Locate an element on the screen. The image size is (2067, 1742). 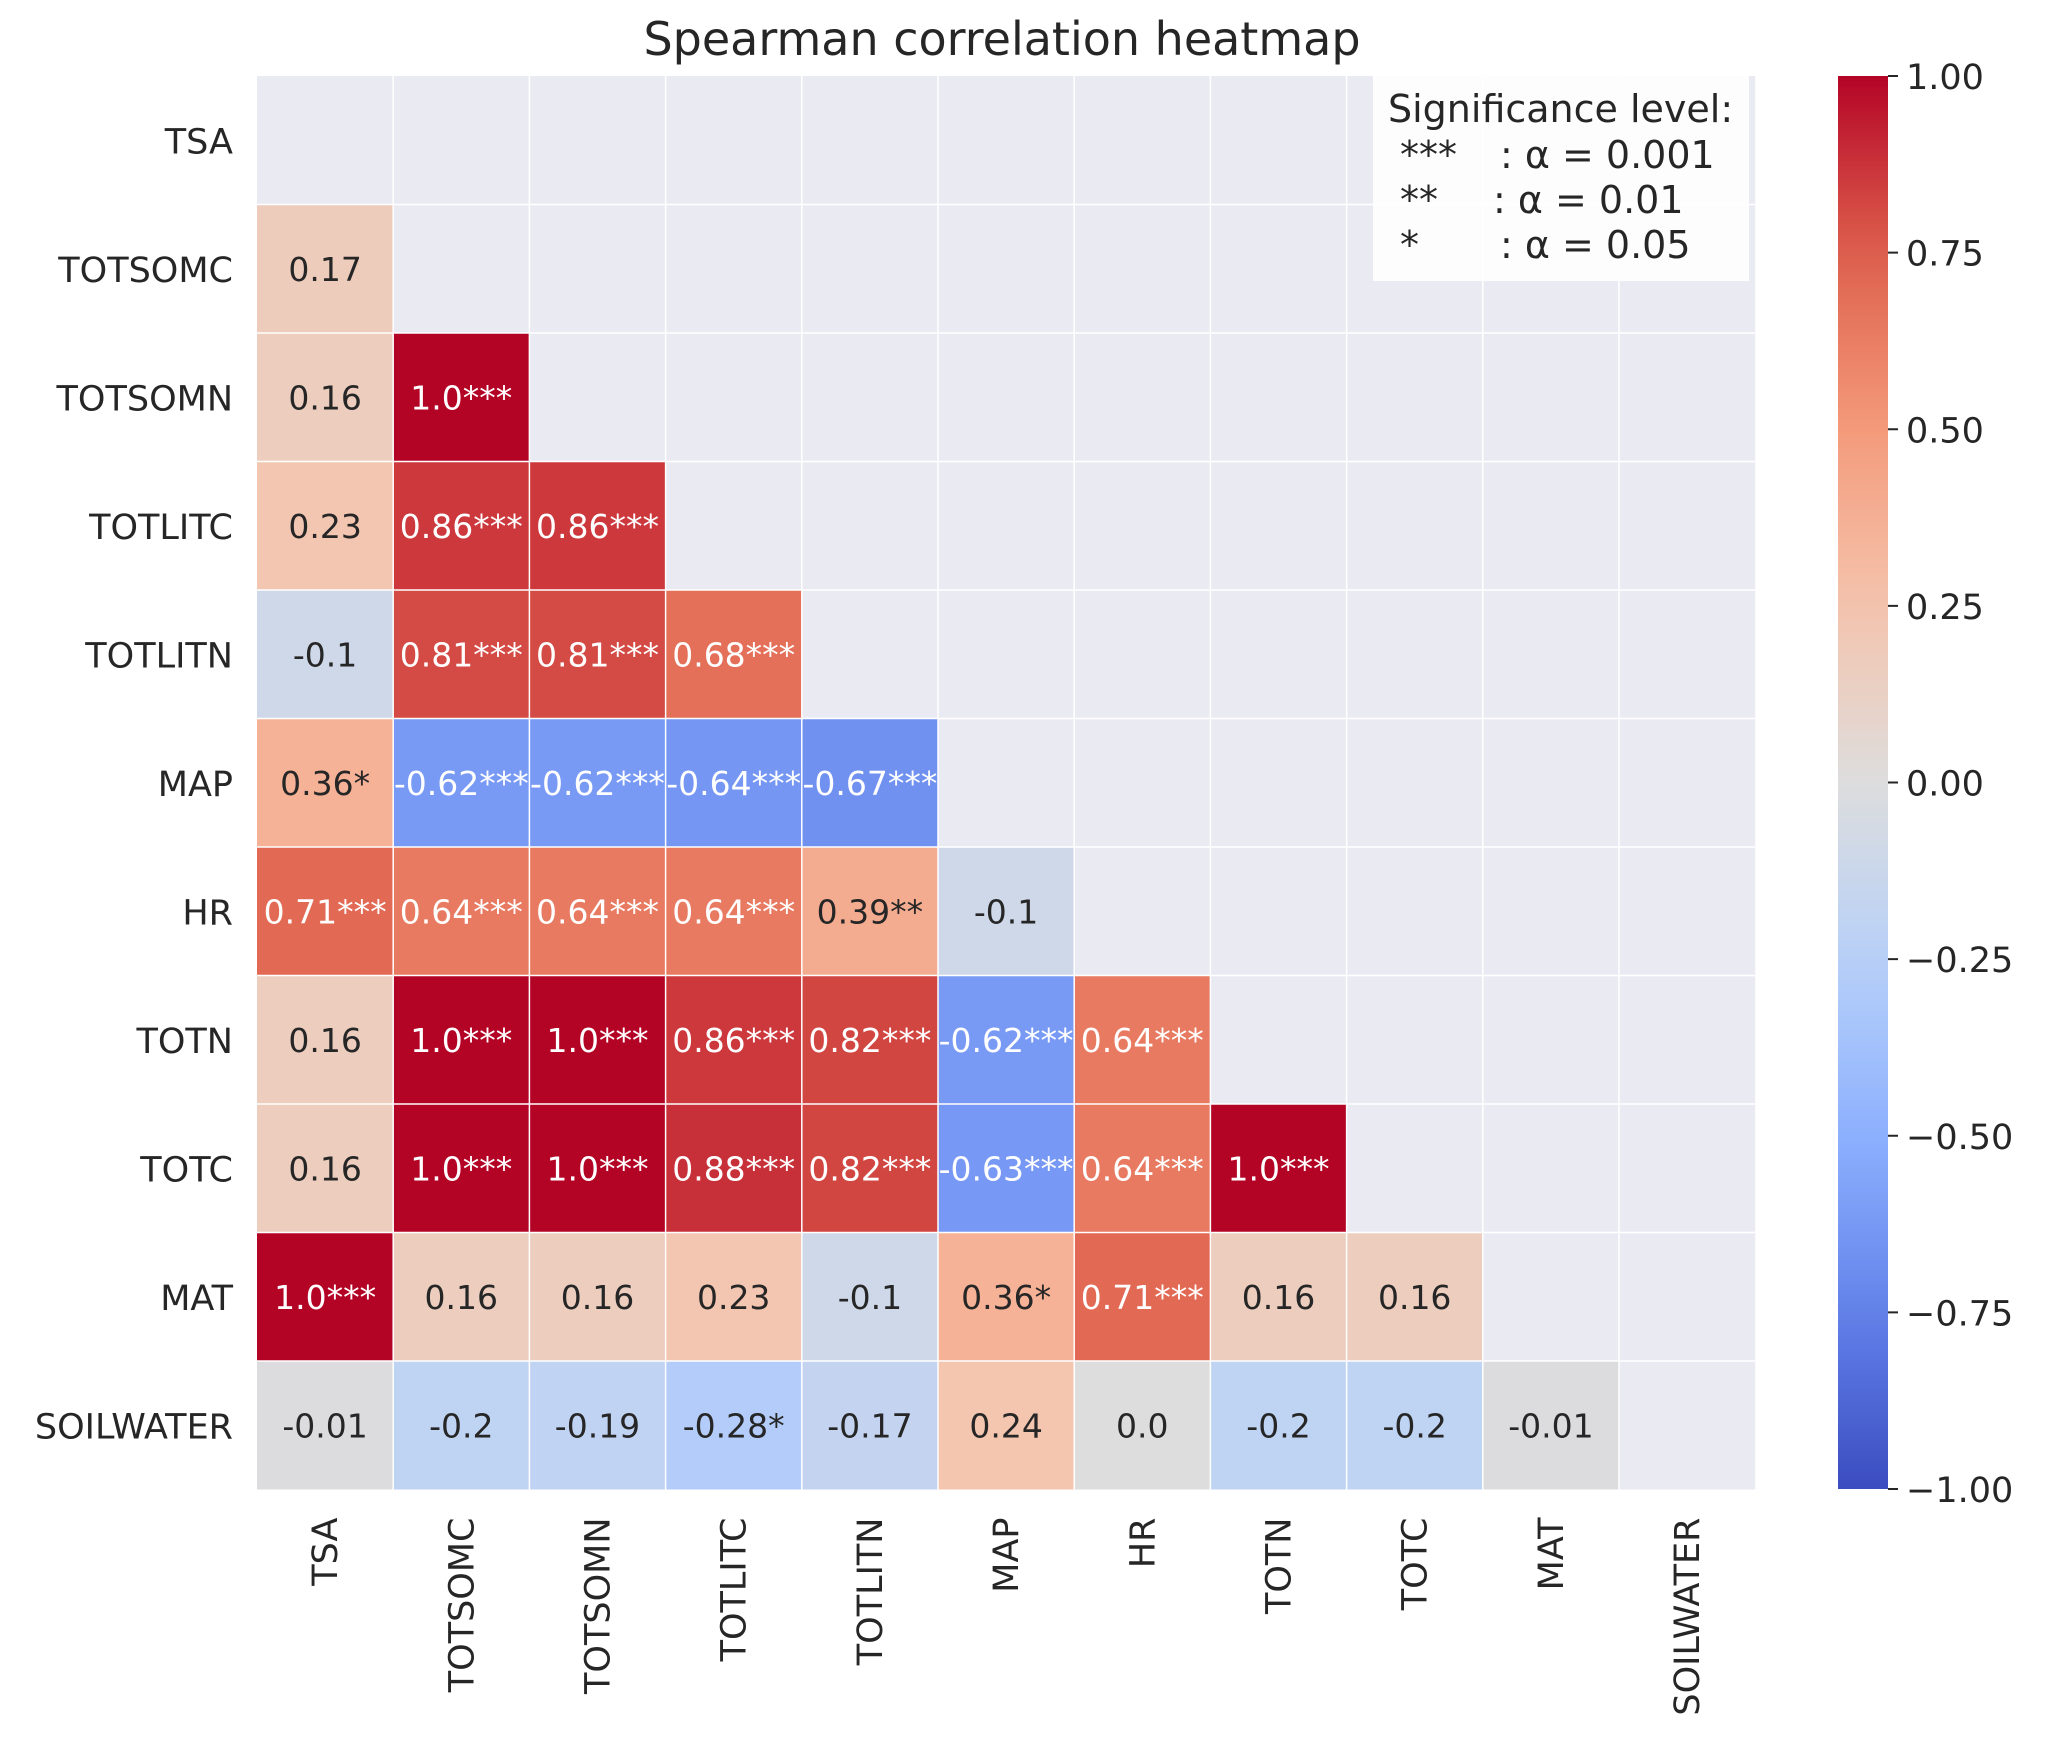
heatmap-cell-mat-totsomn is located at coordinates (597, 1296).